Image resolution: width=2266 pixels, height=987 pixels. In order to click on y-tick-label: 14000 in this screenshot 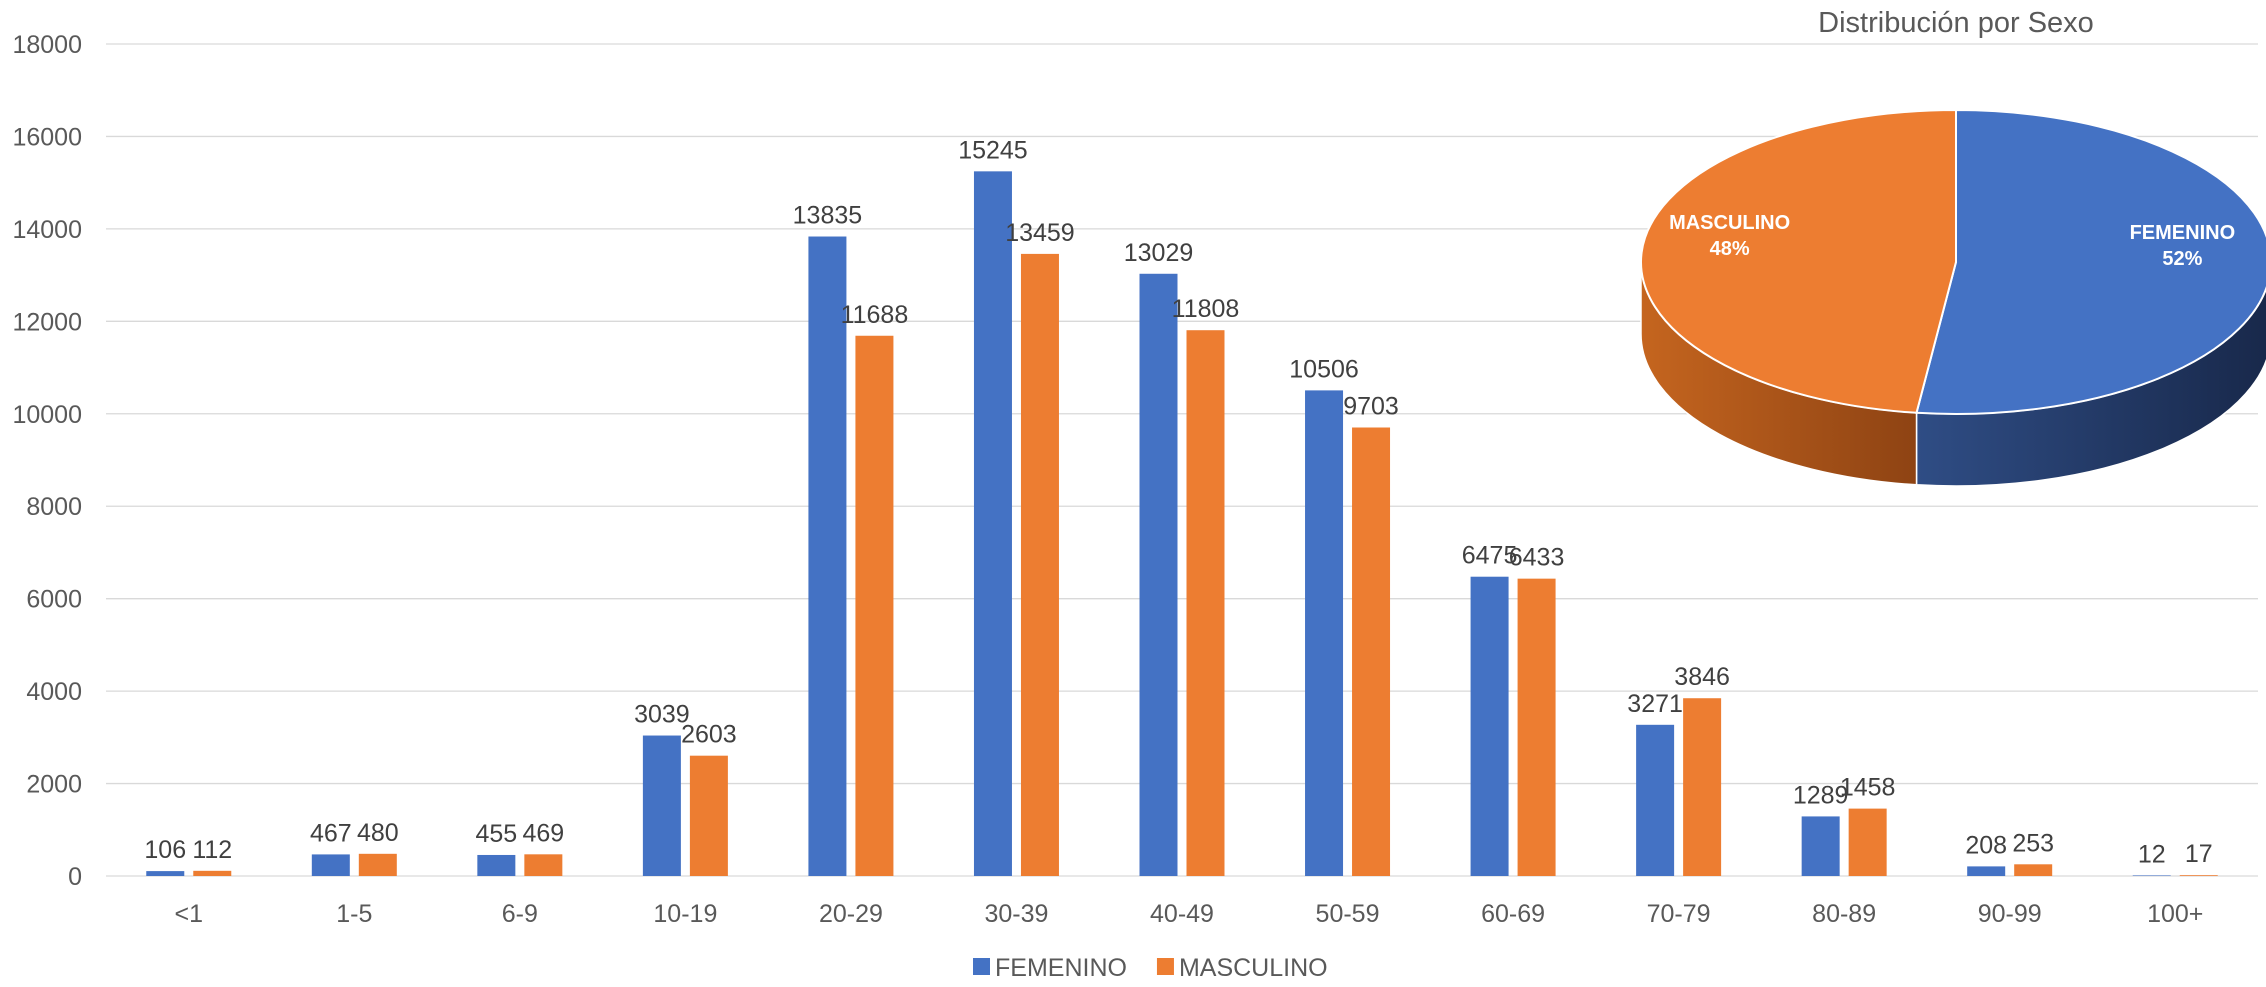, I will do `click(47, 230)`.